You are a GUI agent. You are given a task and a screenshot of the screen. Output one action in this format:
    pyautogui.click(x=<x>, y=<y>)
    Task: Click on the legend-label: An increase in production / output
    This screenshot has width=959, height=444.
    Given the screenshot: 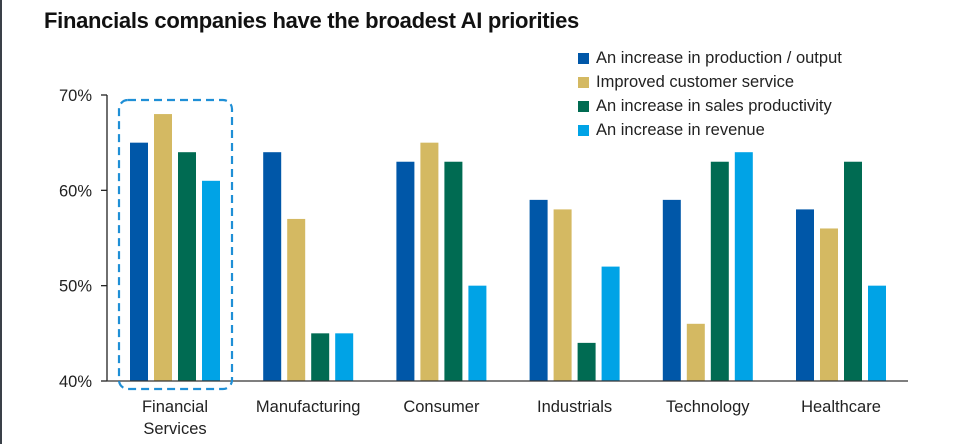 What is the action you would take?
    pyautogui.click(x=719, y=57)
    